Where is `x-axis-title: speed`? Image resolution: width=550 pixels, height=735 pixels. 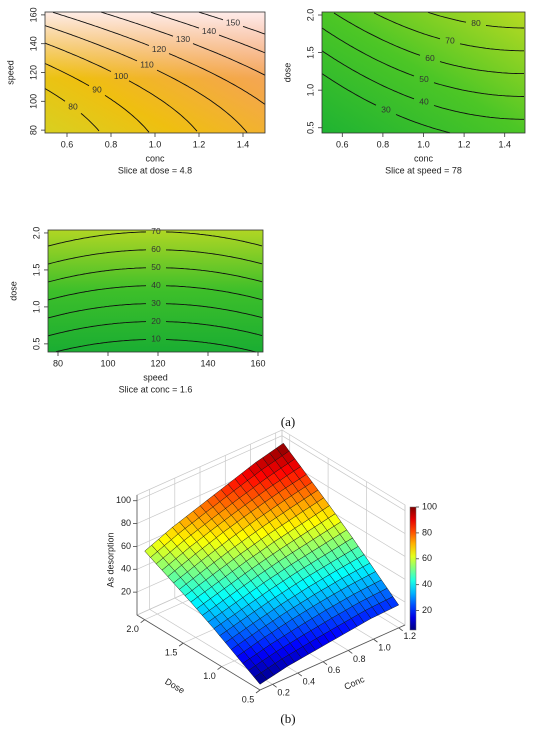
x-axis-title: speed is located at coordinates (155, 377).